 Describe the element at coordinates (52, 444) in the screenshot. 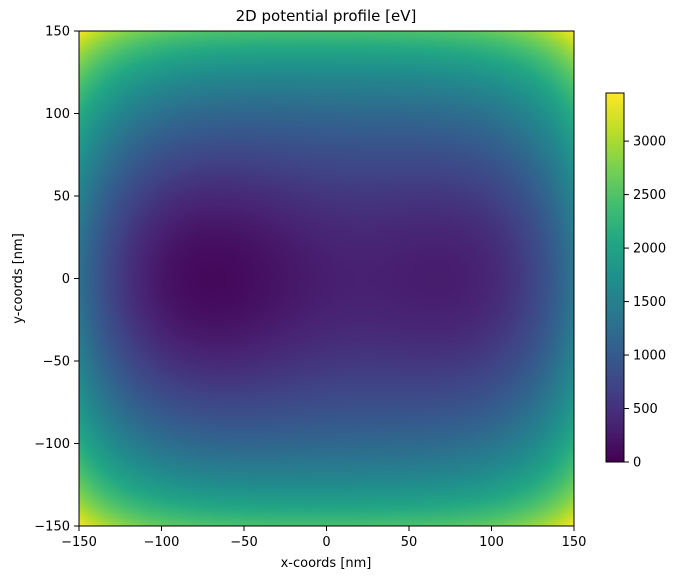

I see `y-tick-label: −100` at that location.